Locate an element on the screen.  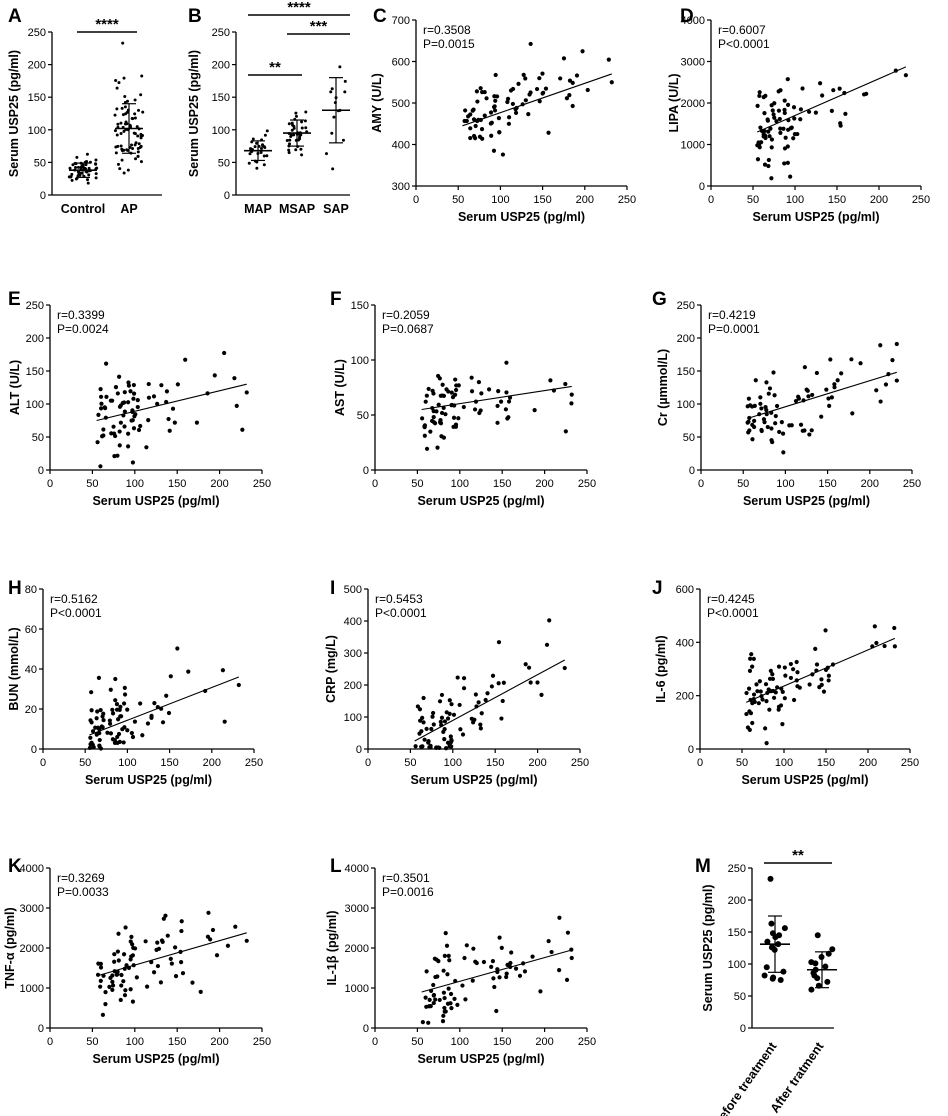
x-tick-label: 0 is located at coordinates (375, 1042).